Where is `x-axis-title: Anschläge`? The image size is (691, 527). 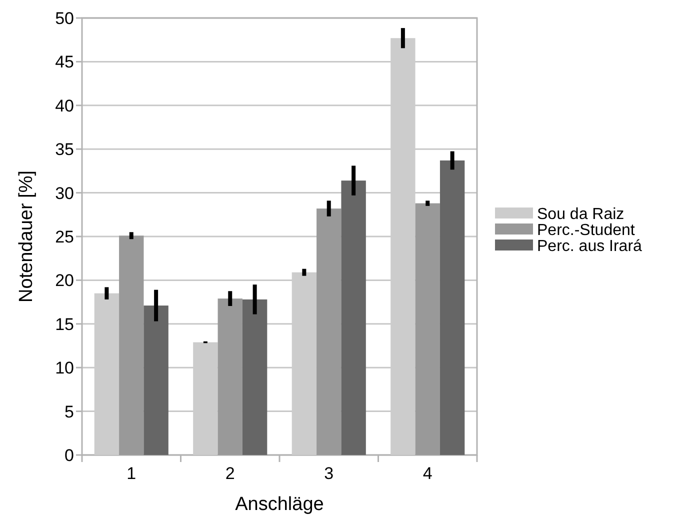
x-axis-title: Anschläge is located at coordinates (279, 504).